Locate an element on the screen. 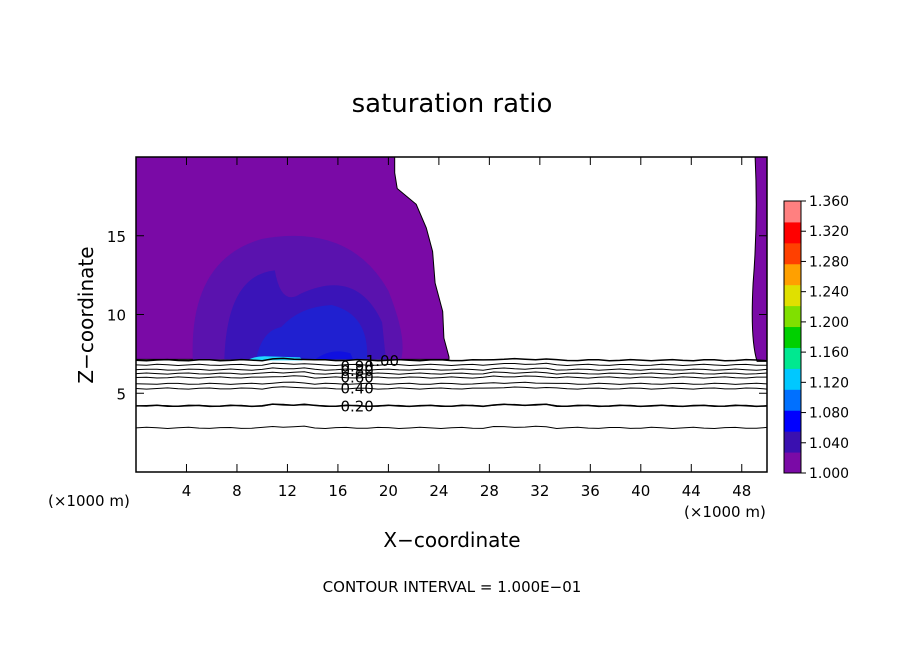 This screenshot has width=904, height=654. x-axis-label: X−coordinate is located at coordinates (451, 540).